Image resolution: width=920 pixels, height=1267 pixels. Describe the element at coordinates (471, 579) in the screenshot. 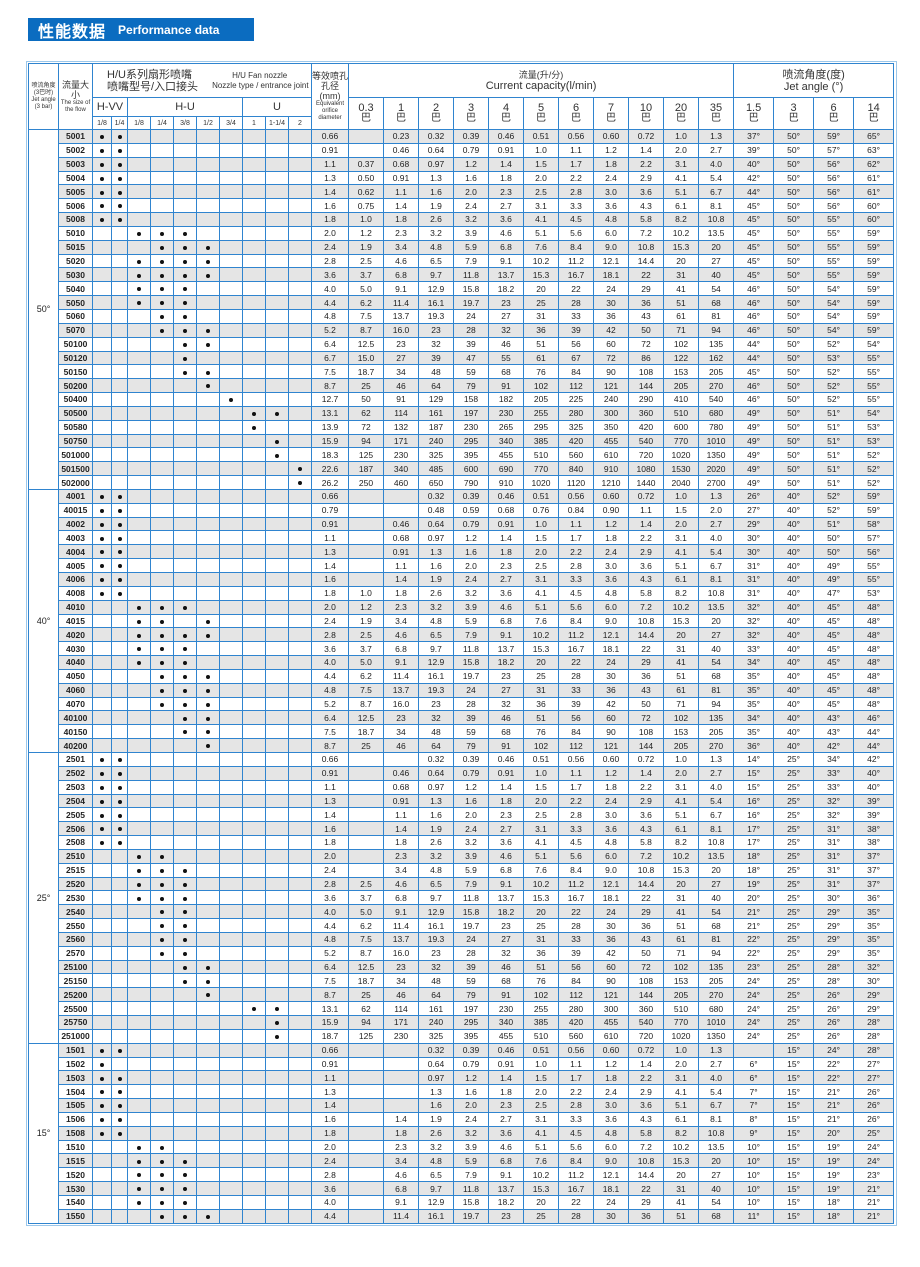

I see `capacity-value: 2.4` at that location.